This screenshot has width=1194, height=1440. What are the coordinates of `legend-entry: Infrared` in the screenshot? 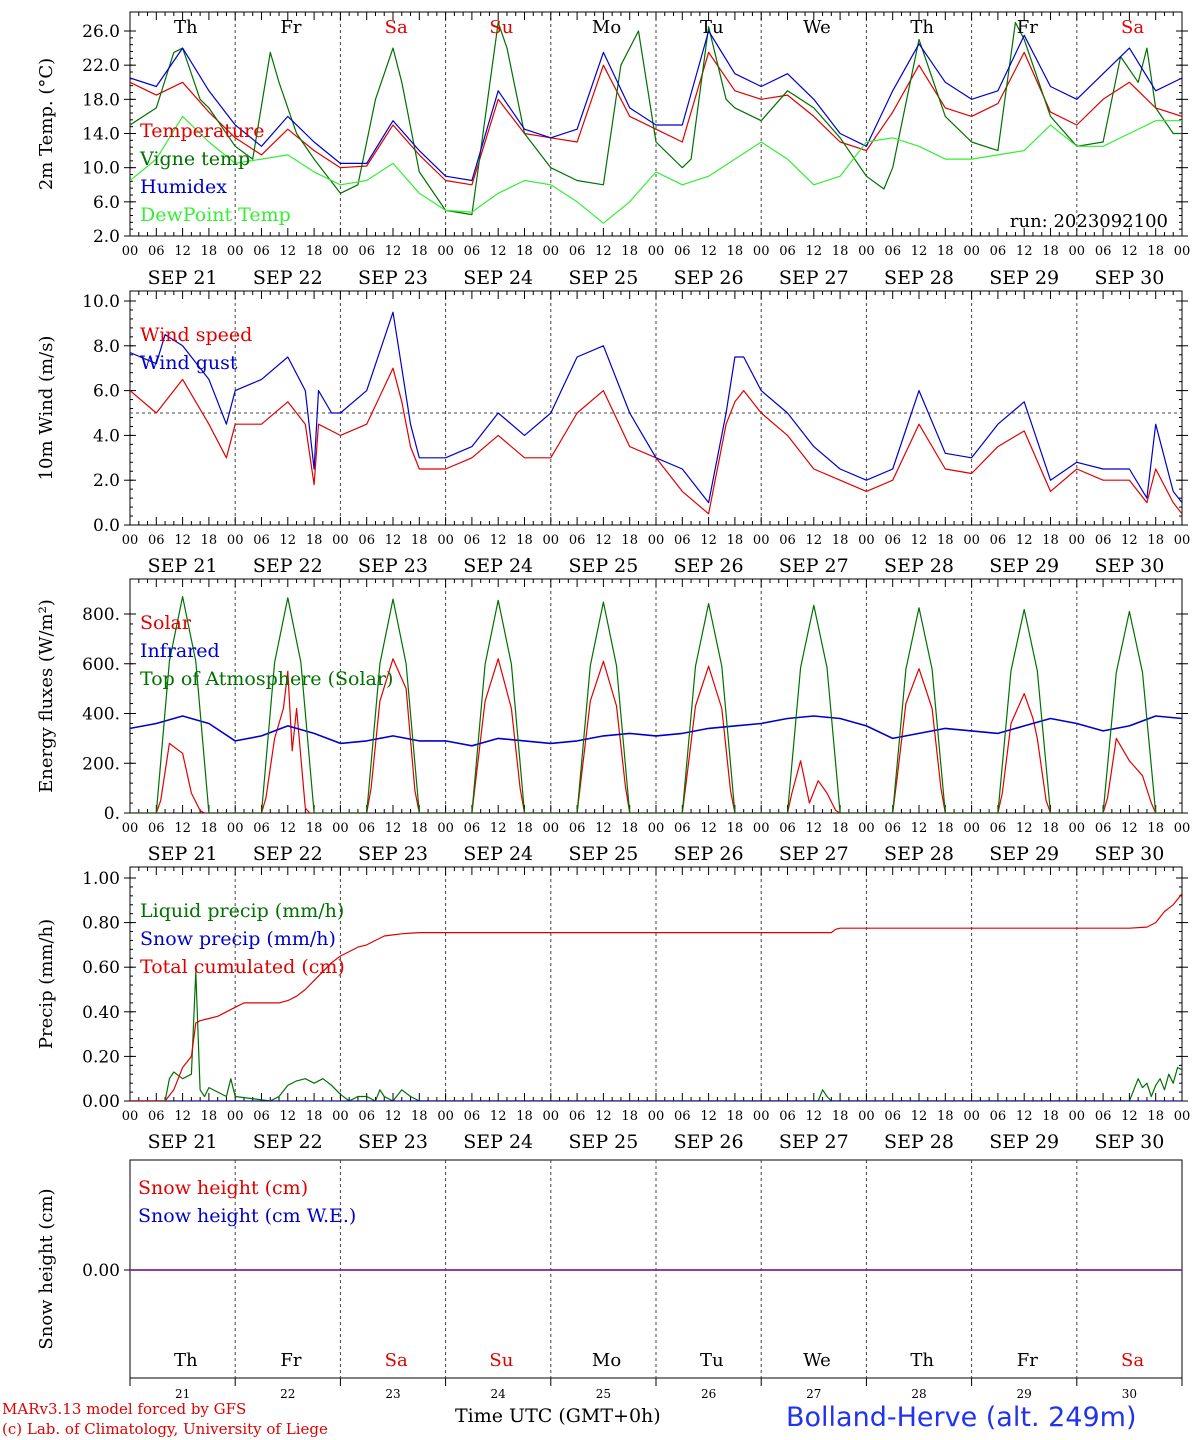 It's located at (180, 651).